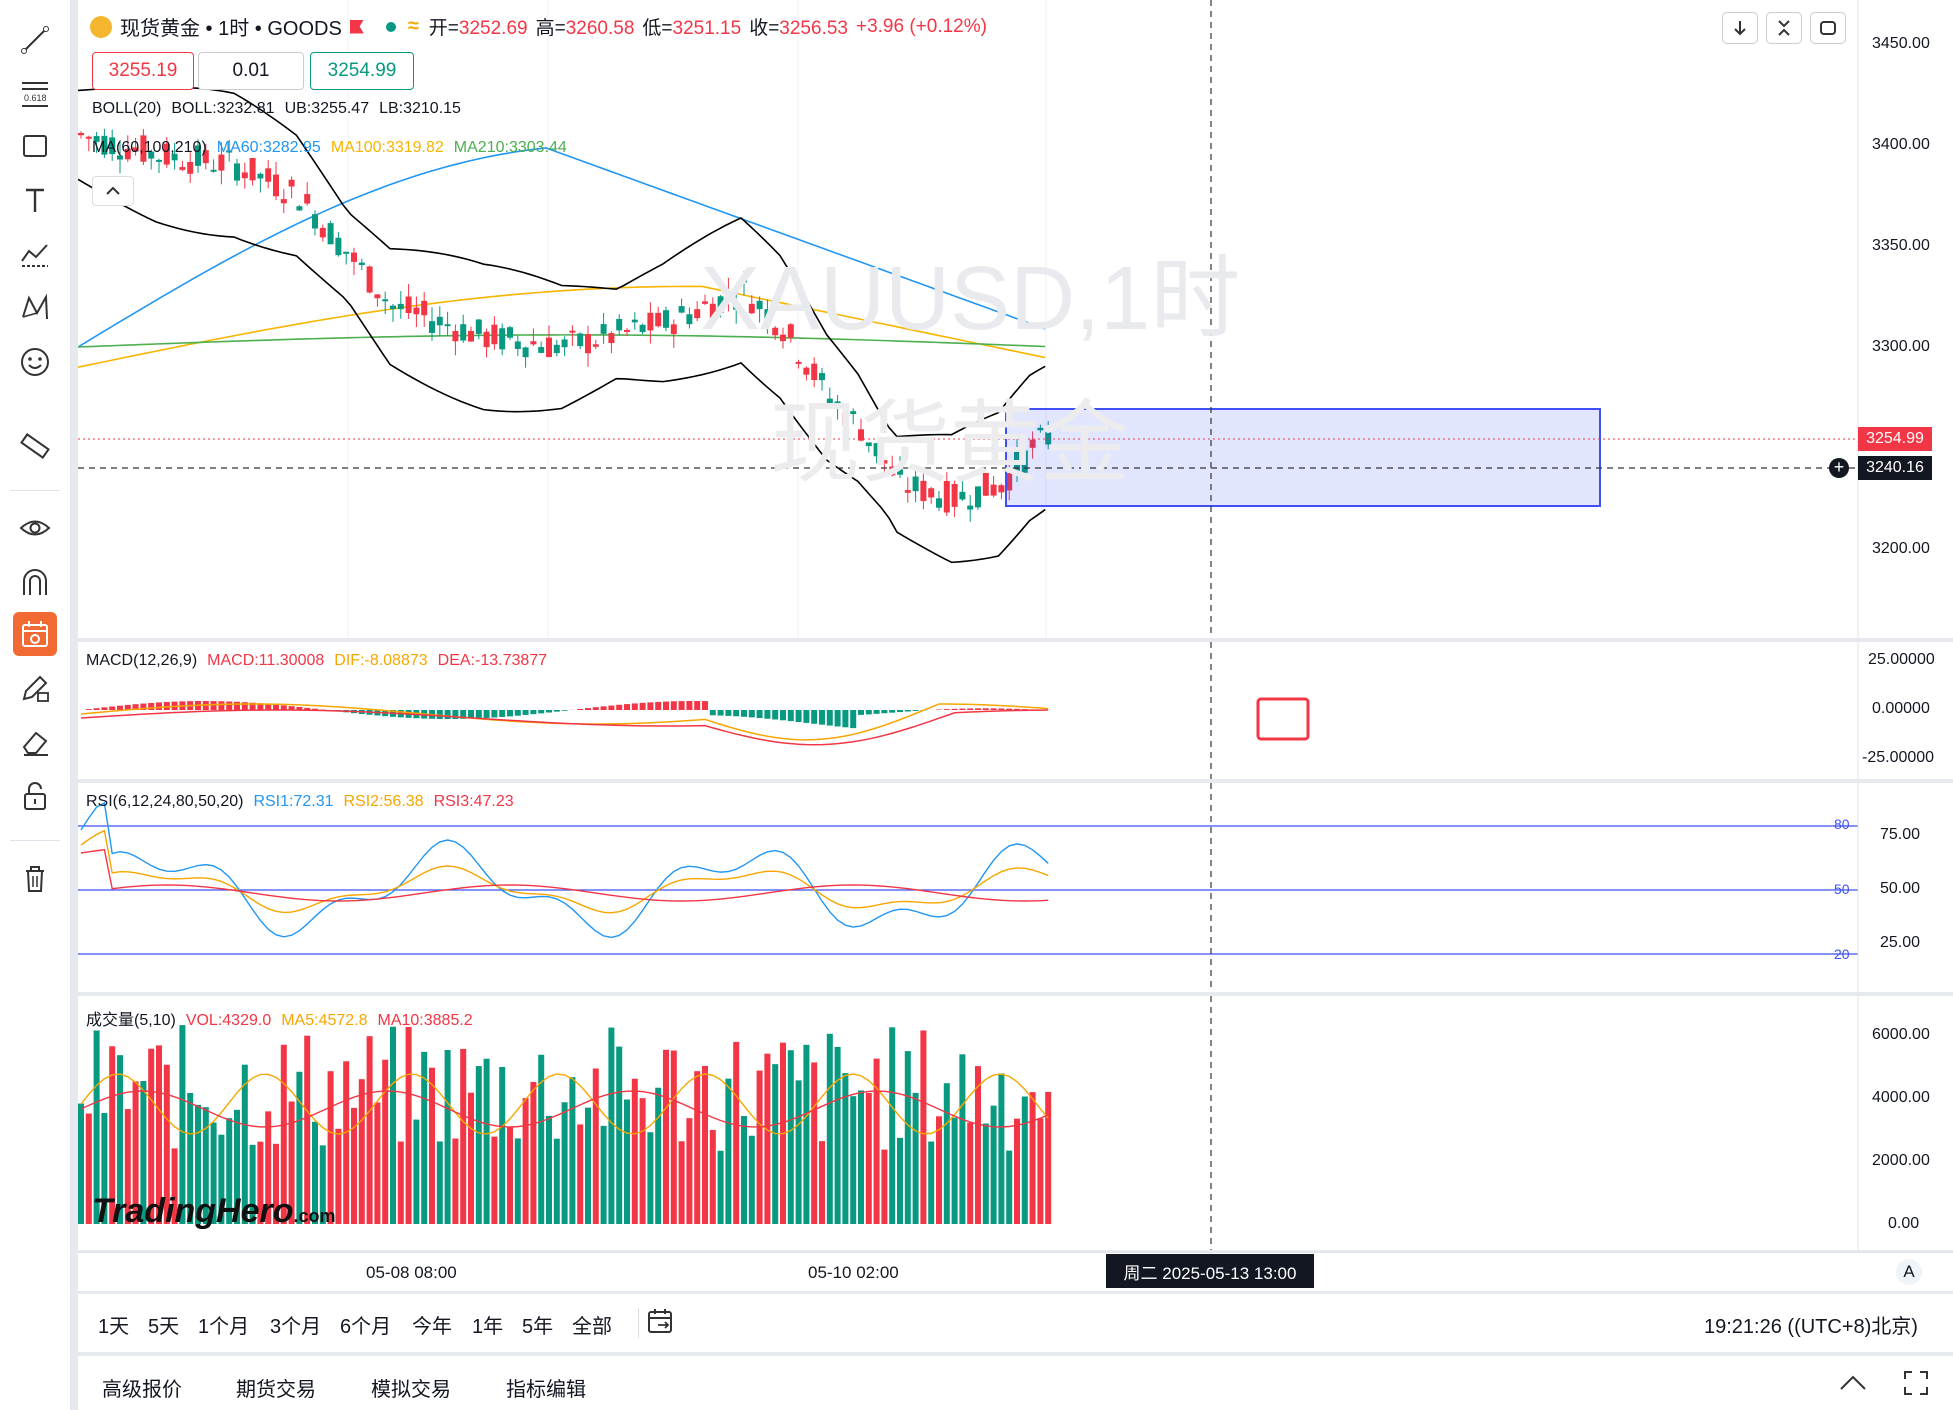 The height and width of the screenshot is (1410, 1953). What do you see at coordinates (142, 660) in the screenshot?
I see `macd-name: MACD(12,26,9)` at bounding box center [142, 660].